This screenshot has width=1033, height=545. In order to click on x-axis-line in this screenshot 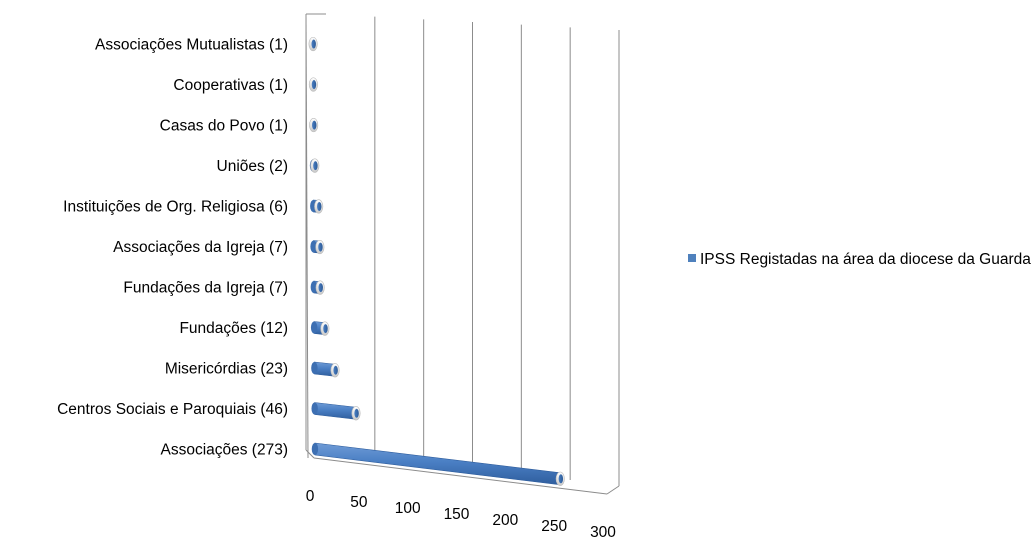, I will do `click(460, 476)`.